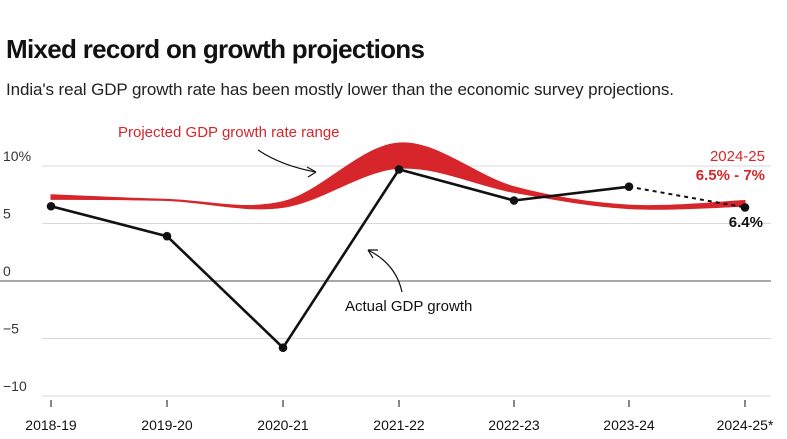 The height and width of the screenshot is (439, 787). What do you see at coordinates (687, 197) in the screenshot?
I see `actual-growth-dashed-segment` at bounding box center [687, 197].